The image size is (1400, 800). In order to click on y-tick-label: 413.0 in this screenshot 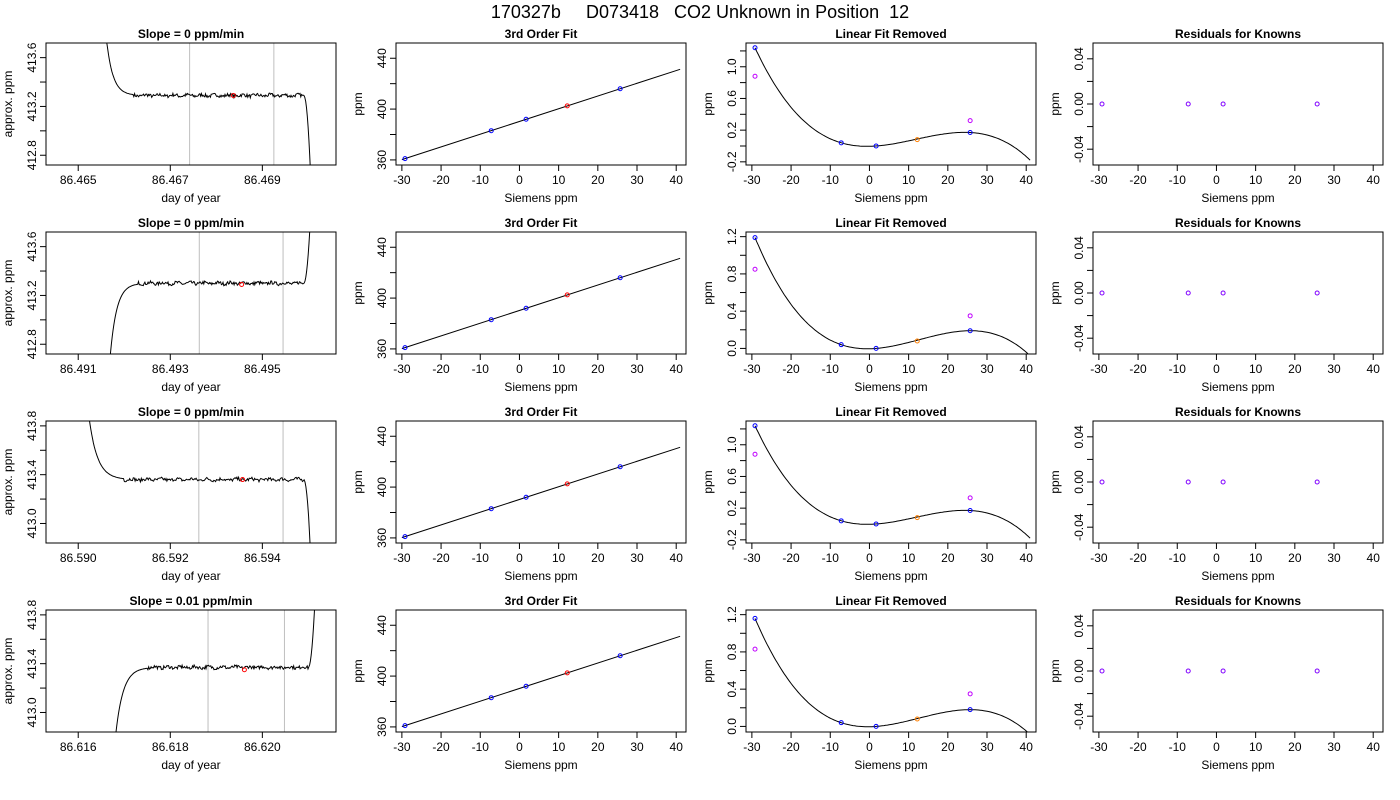, I will do `click(32, 712)`.